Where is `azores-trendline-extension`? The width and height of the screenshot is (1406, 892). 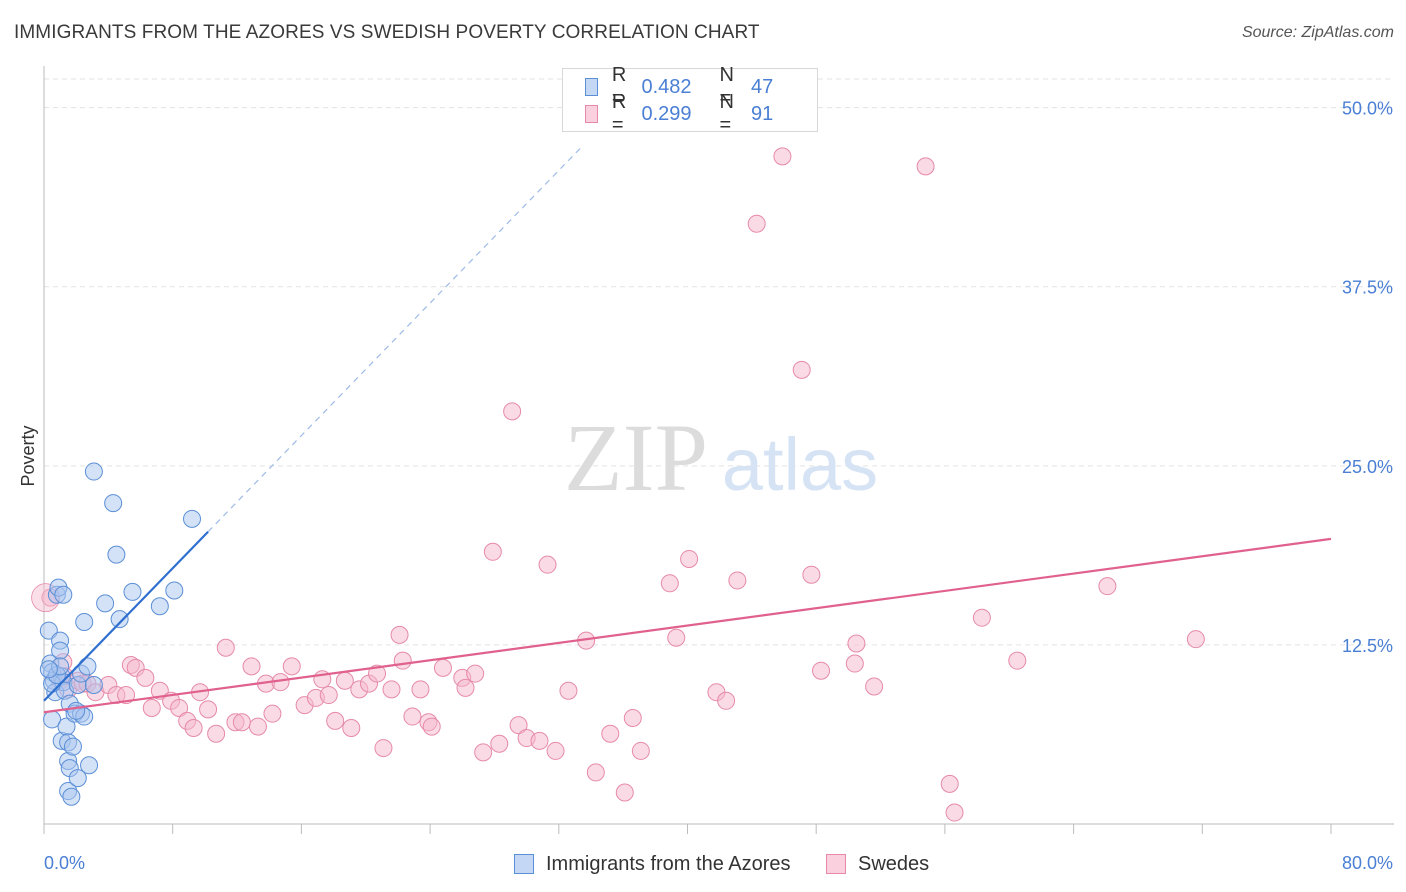 azores-trendline-extension is located at coordinates (395, 339).